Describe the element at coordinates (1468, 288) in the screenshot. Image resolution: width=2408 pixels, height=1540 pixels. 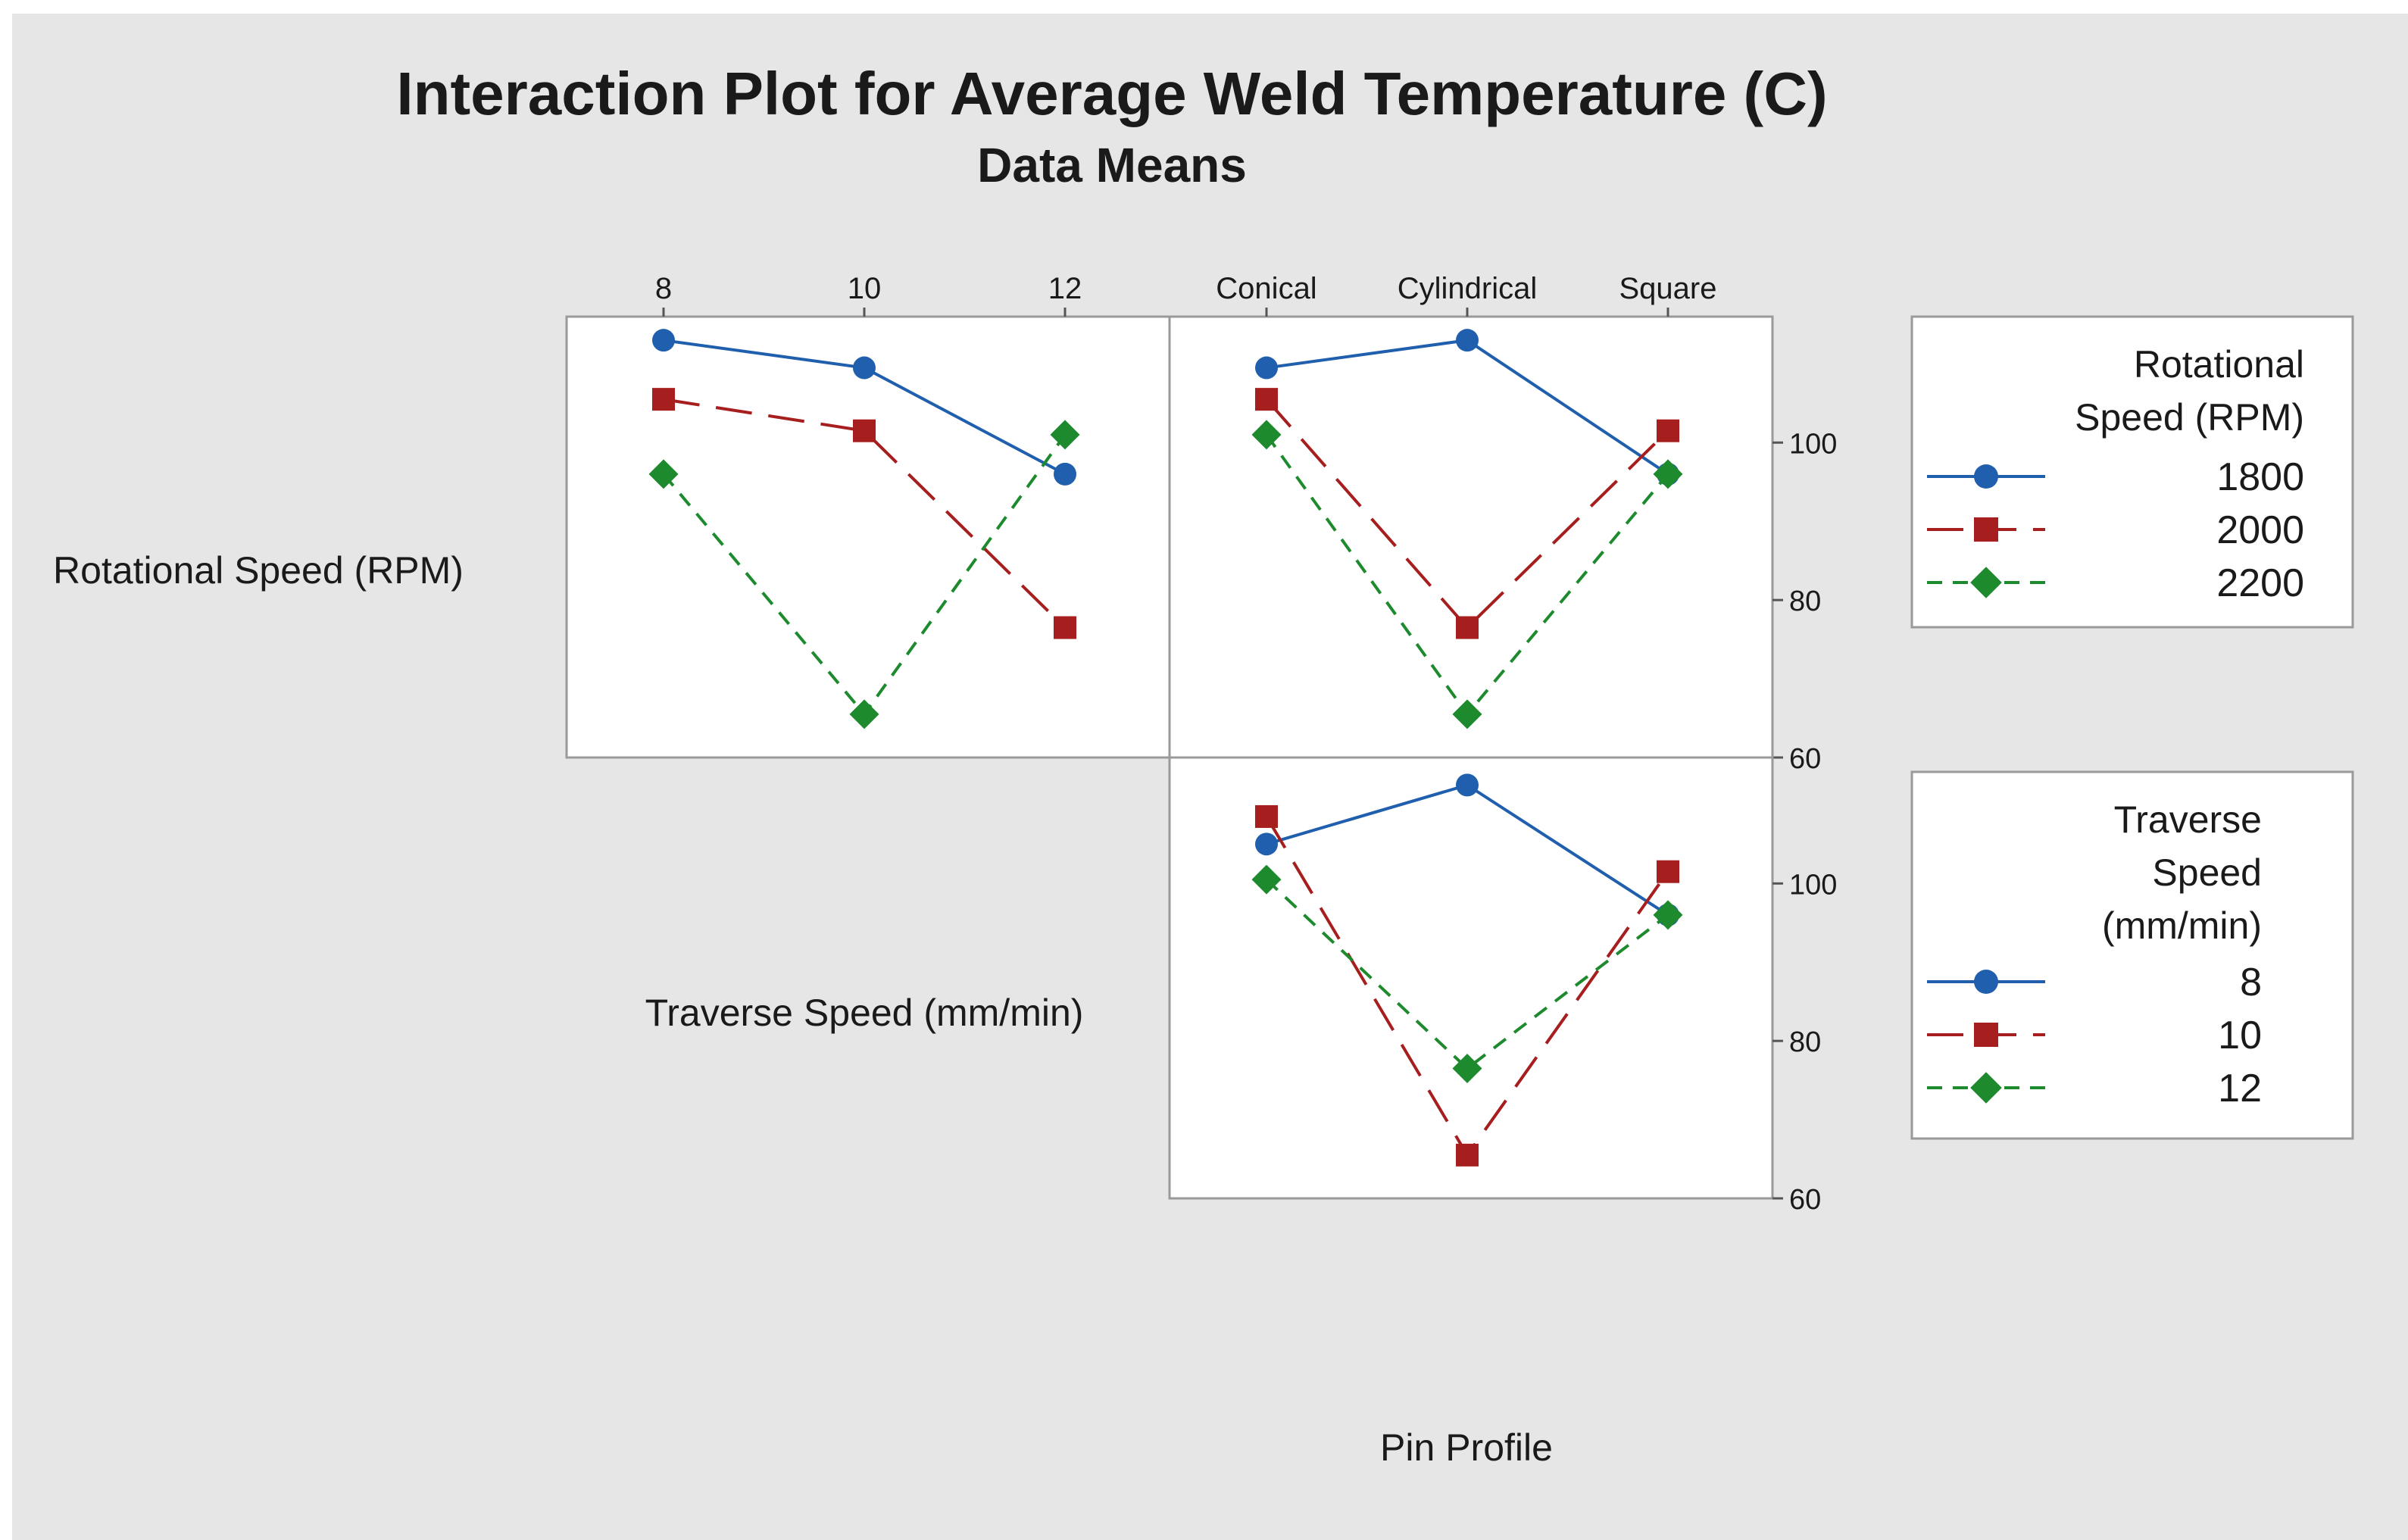
I see `x-tick-label: Cylindrical` at that location.